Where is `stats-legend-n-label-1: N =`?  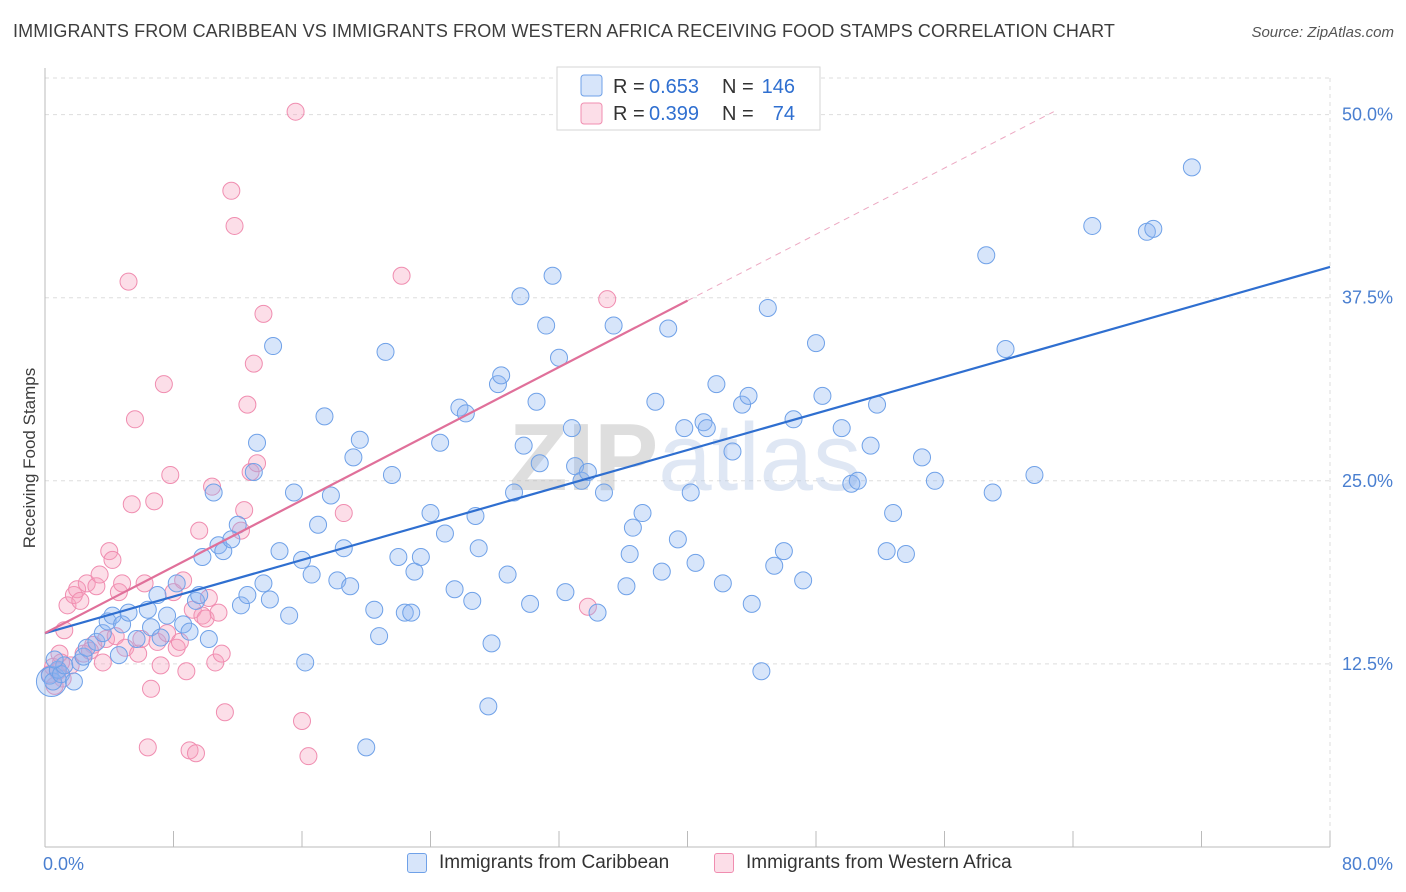
stats-legend-n-label-1: N = is located at coordinates (738, 114).